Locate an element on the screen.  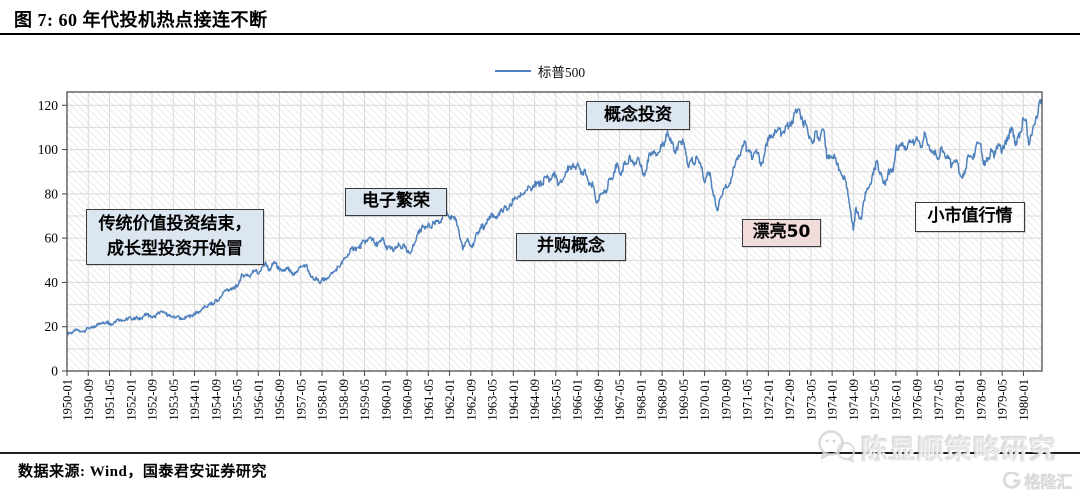
footer-rule is located at coordinates (540, 453).